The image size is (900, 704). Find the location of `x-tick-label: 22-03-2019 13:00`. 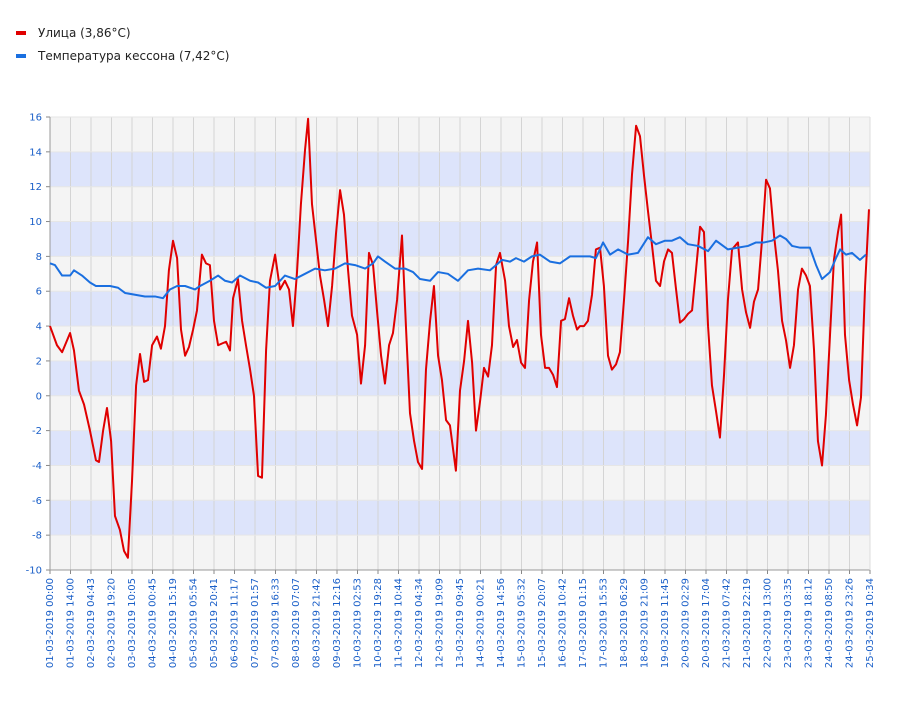

x-tick-label: 22-03-2019 13:00 is located at coordinates (768, 623).